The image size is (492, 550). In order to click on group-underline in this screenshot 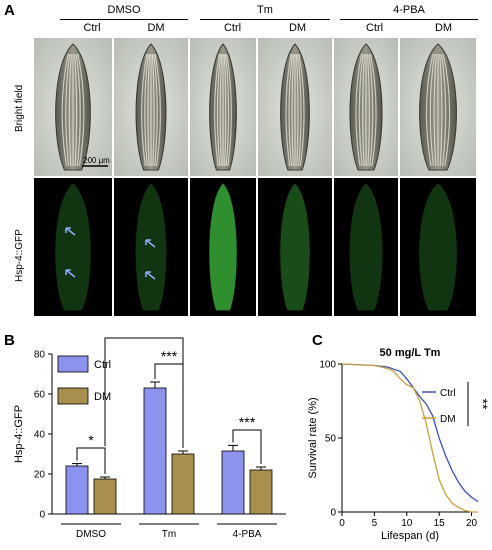, I will do `click(409, 19)`.